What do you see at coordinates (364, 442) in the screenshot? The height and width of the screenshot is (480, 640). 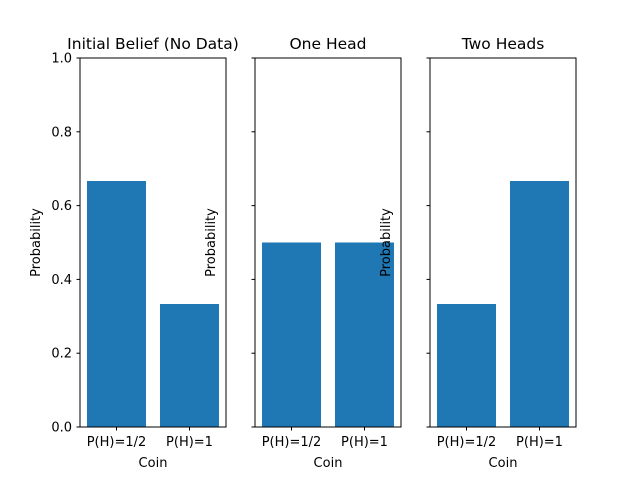 I see `x-tick-label-2-2: P(H)=1` at bounding box center [364, 442].